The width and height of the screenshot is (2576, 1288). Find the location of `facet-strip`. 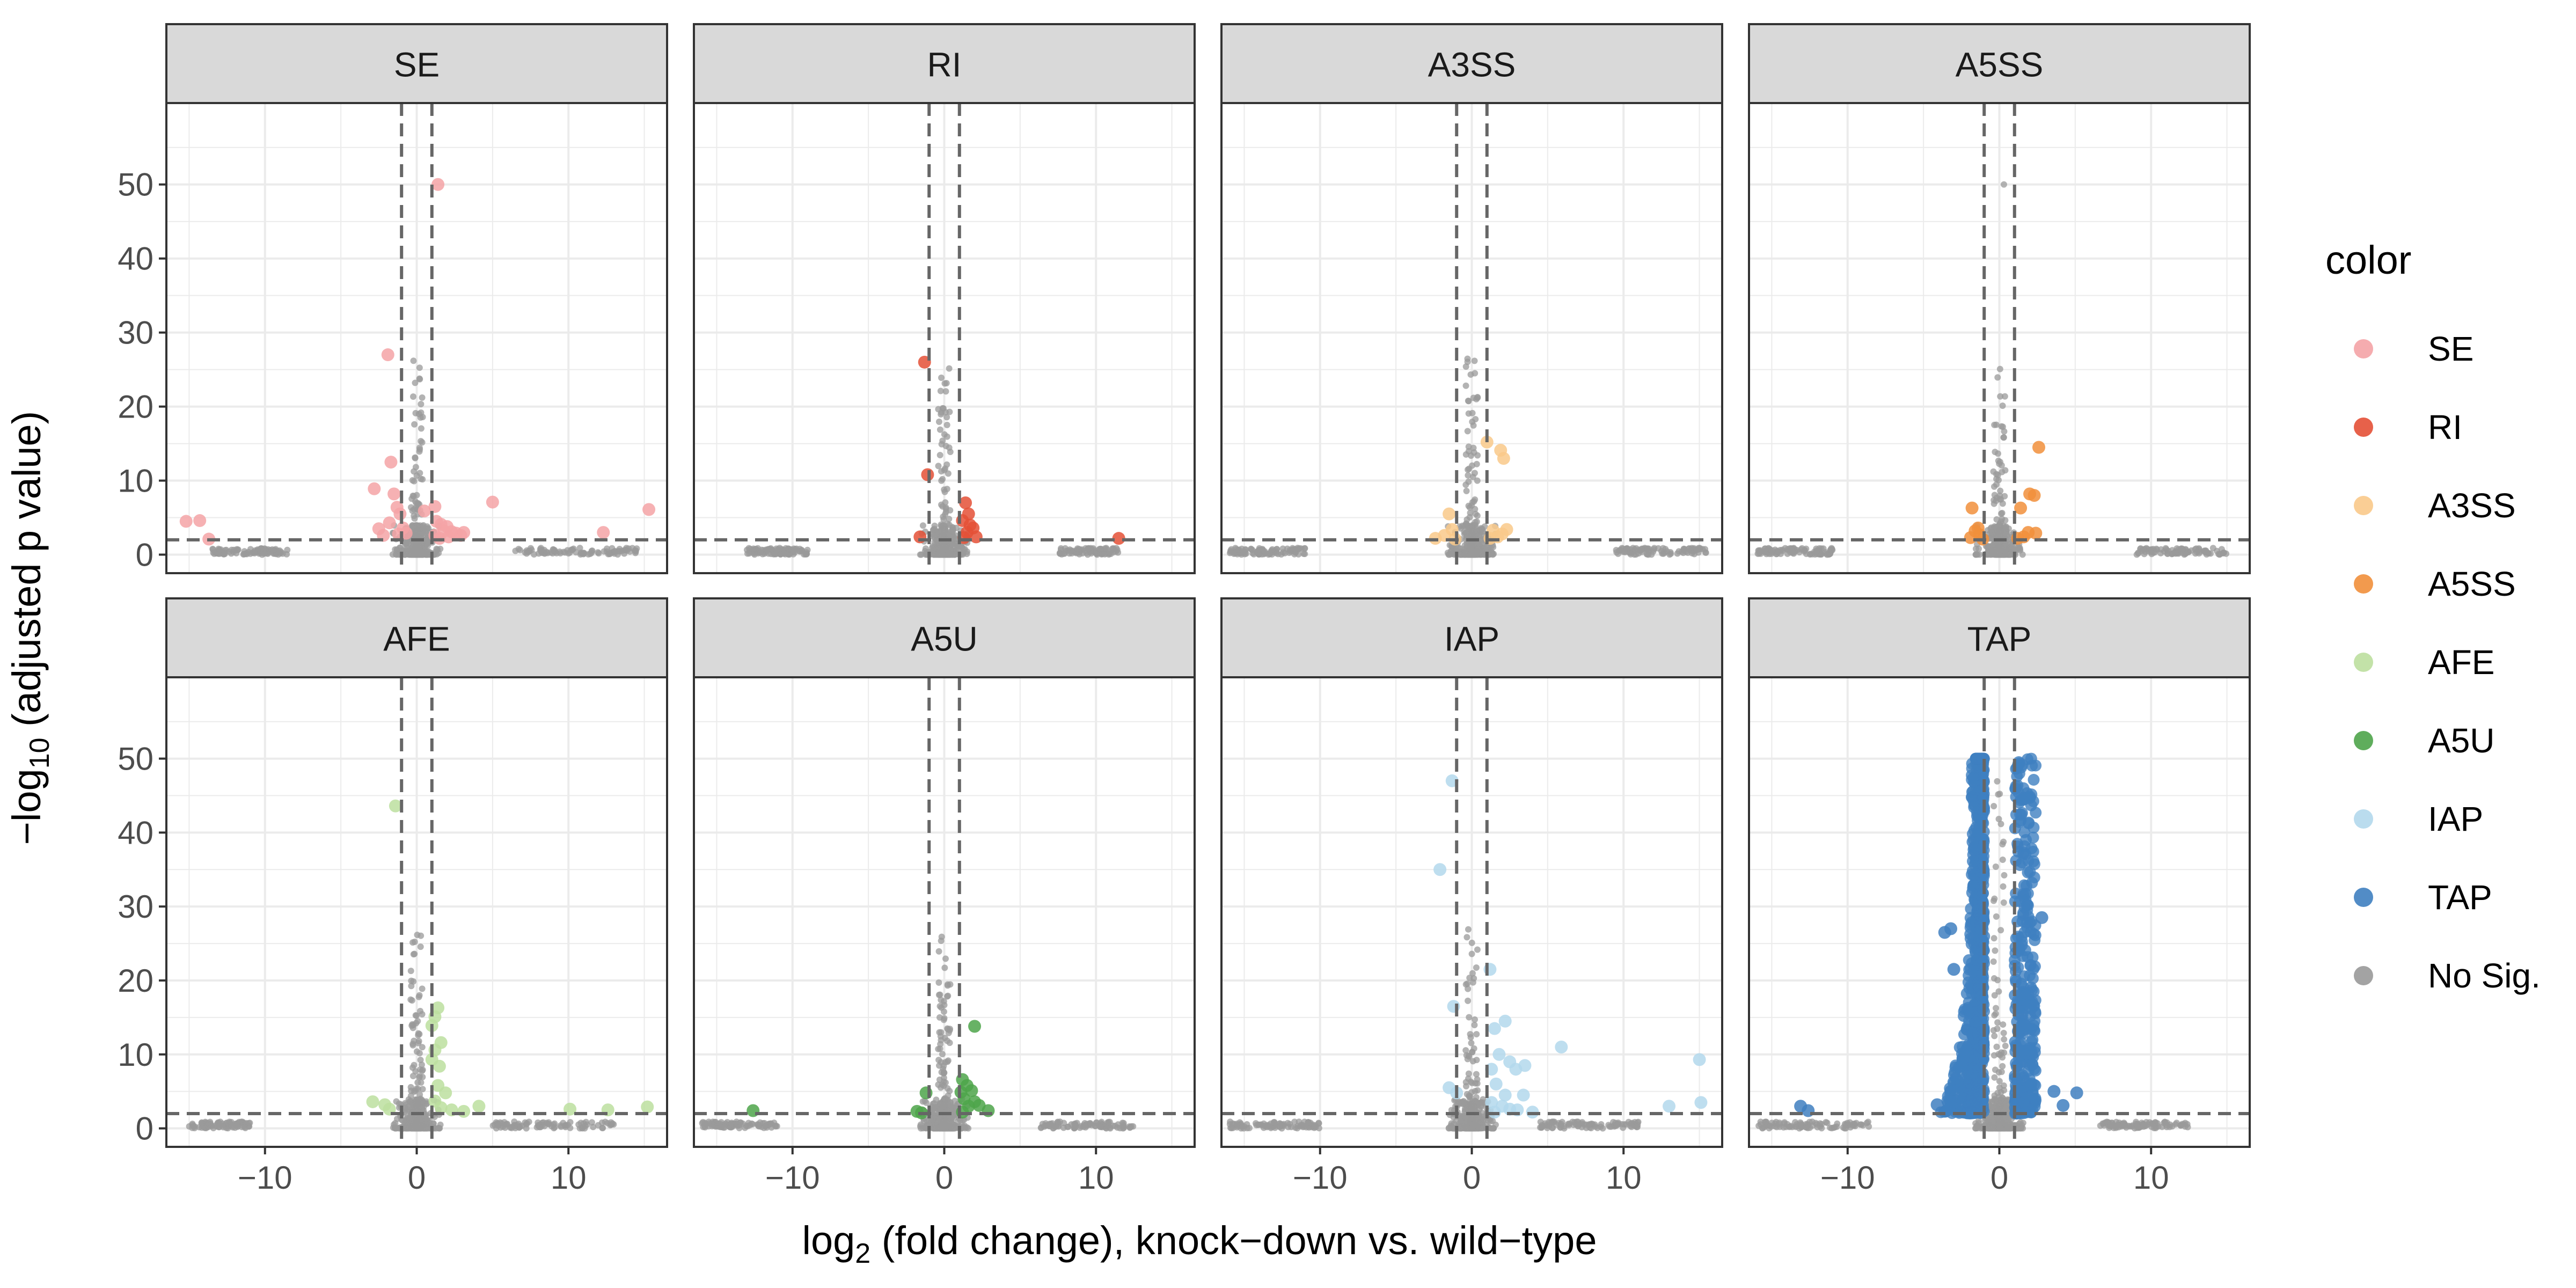

facet-strip is located at coordinates (416, 63).